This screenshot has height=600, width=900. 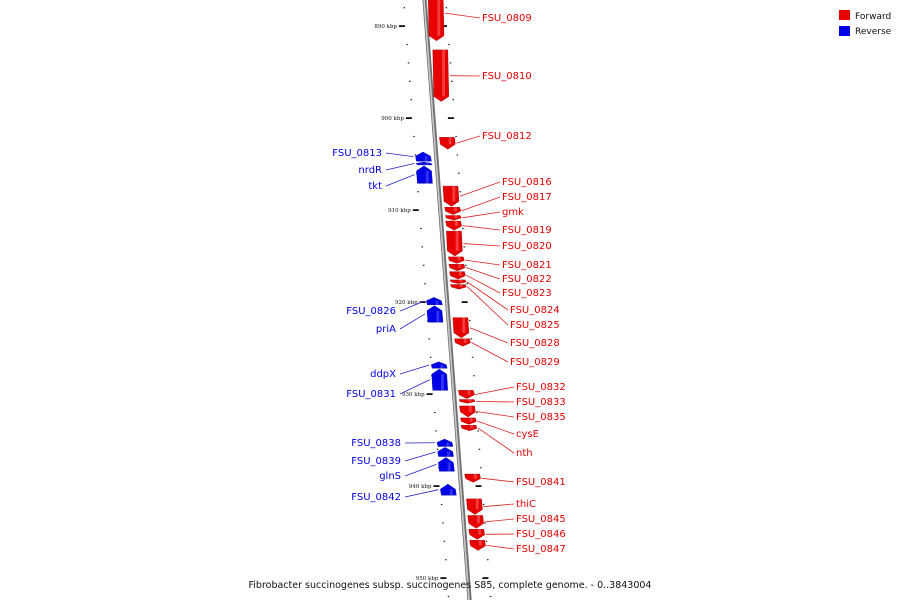 I want to click on gene-label: FSU_0831, so click(x=371, y=394).